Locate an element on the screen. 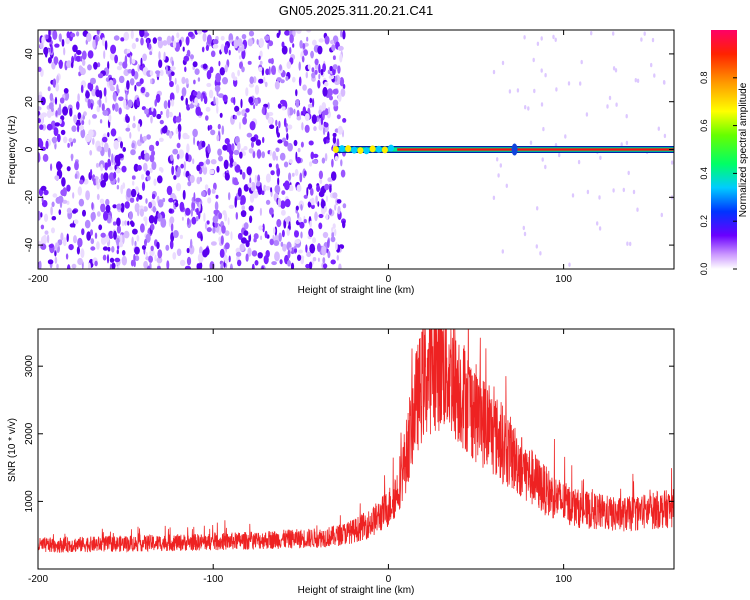 This screenshot has height=600, width=750. y-tick-label: 0 is located at coordinates (29, 149).